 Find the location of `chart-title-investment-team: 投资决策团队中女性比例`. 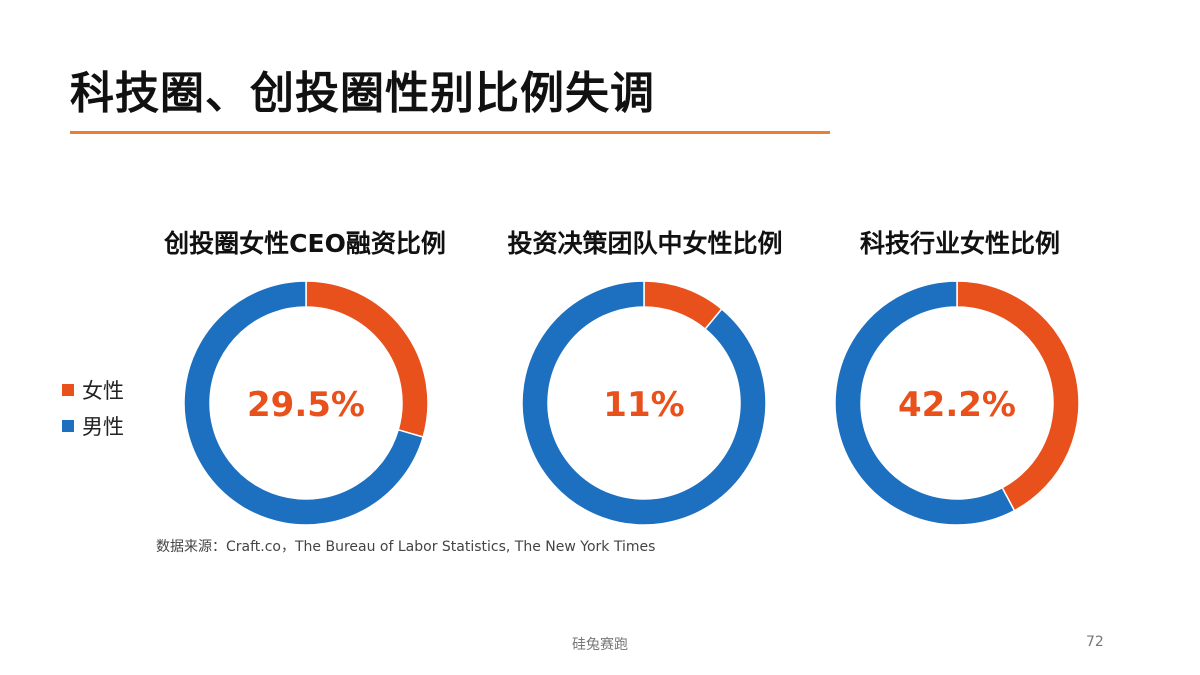

chart-title-investment-team: 投资决策团队中女性比例 is located at coordinates (645, 243).